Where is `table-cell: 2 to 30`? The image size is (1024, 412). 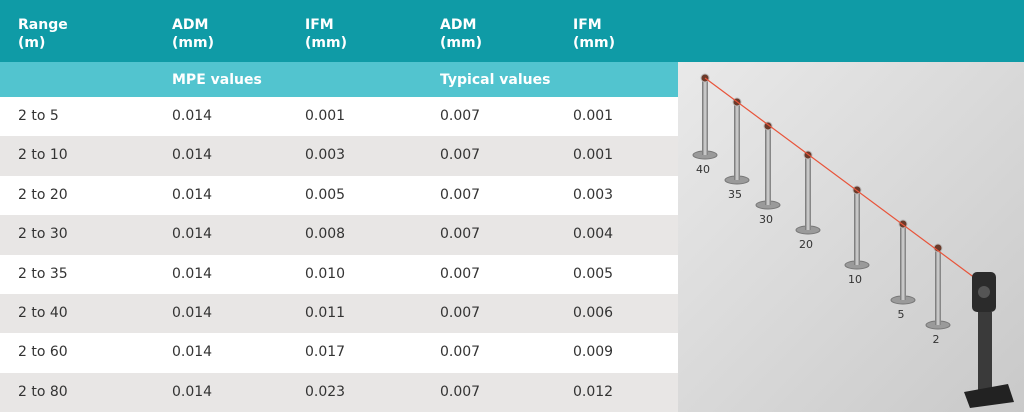 table-cell: 2 to 30 is located at coordinates (43, 234).